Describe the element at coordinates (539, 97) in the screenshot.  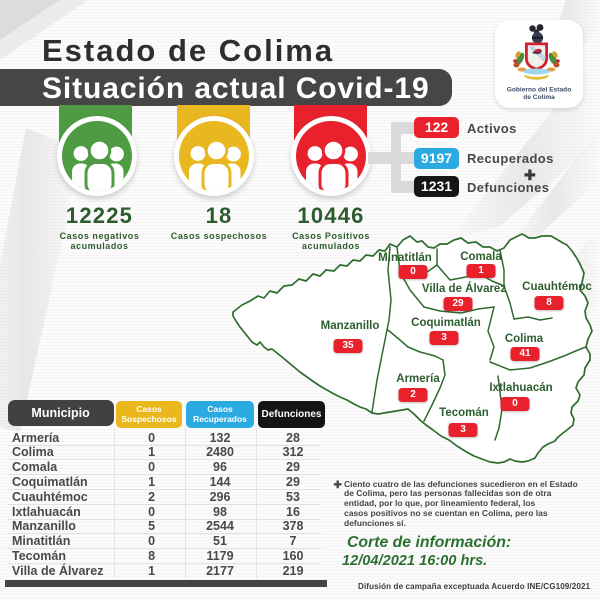
I see `svg-text: de Colima` at that location.